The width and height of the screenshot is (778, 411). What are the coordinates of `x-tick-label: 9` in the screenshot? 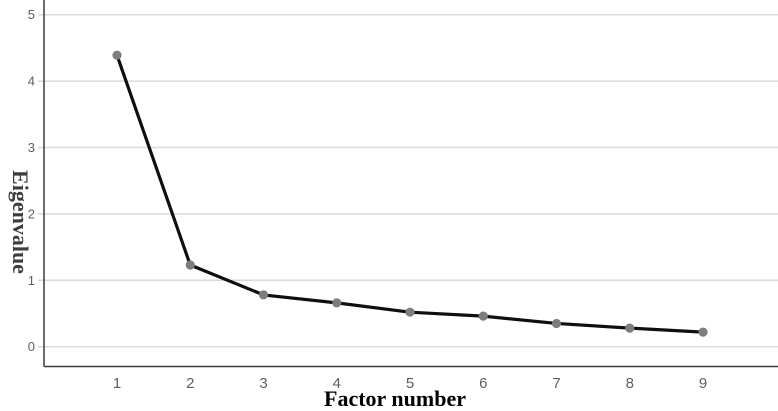 It's located at (703, 383).